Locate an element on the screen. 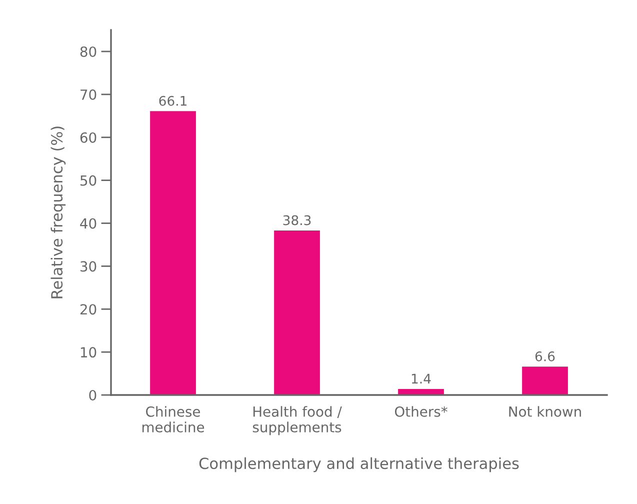 This screenshot has width=637, height=504. data-label: 66.1 is located at coordinates (172, 101).